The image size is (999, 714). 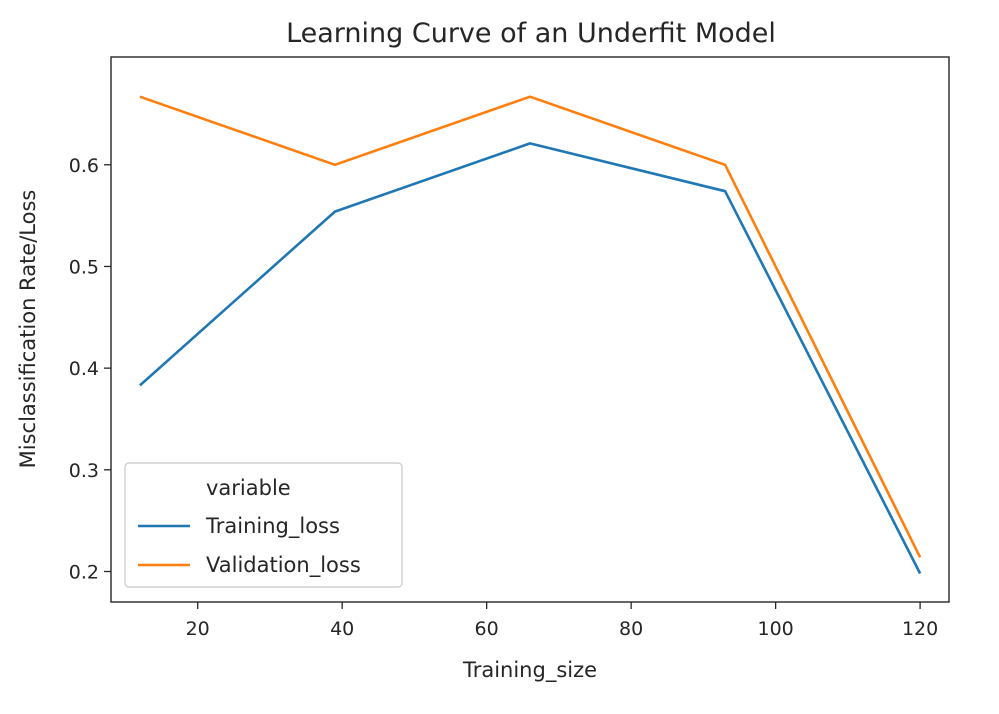 I want to click on y-tick-label: 0.2, so click(x=84, y=572).